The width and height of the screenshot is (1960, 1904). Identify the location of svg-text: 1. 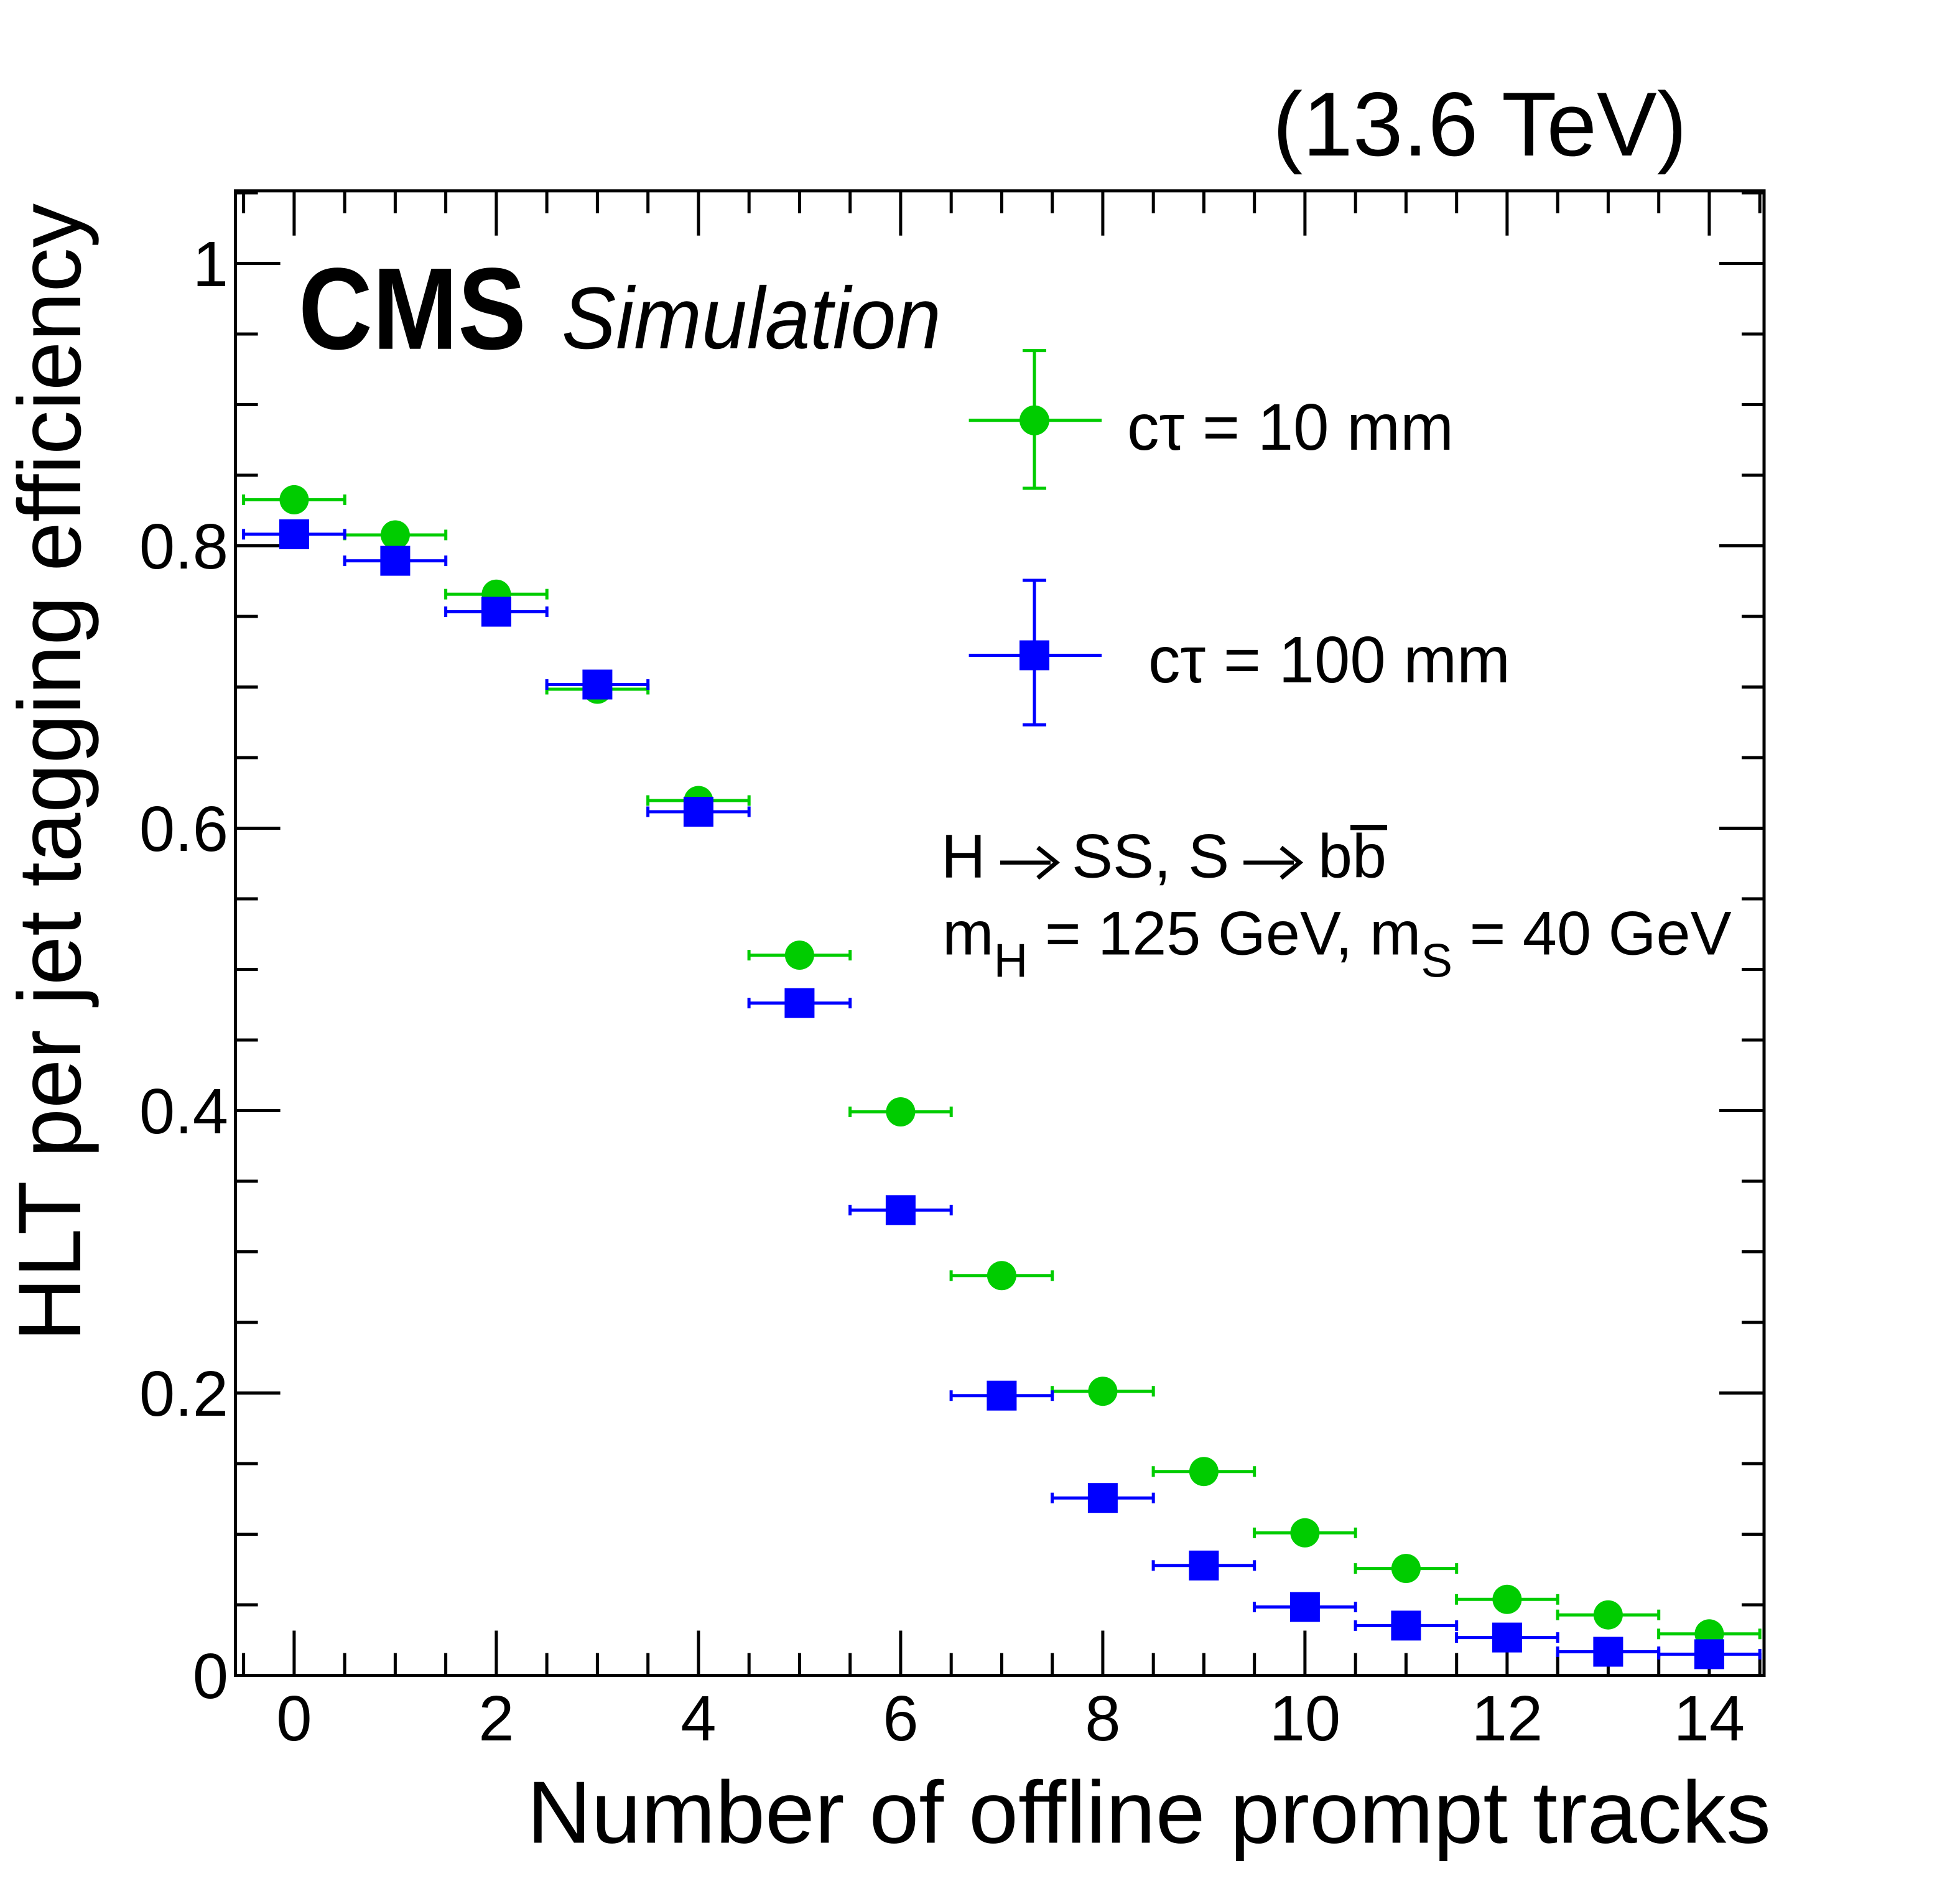
(210, 264).